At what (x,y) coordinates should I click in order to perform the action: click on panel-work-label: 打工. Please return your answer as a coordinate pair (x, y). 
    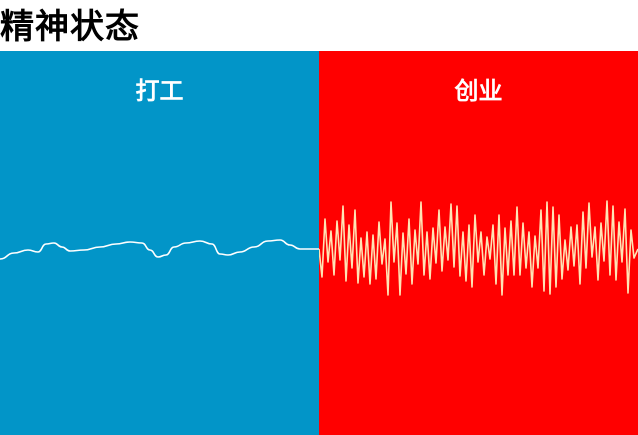
    Looking at the image, I should click on (159, 91).